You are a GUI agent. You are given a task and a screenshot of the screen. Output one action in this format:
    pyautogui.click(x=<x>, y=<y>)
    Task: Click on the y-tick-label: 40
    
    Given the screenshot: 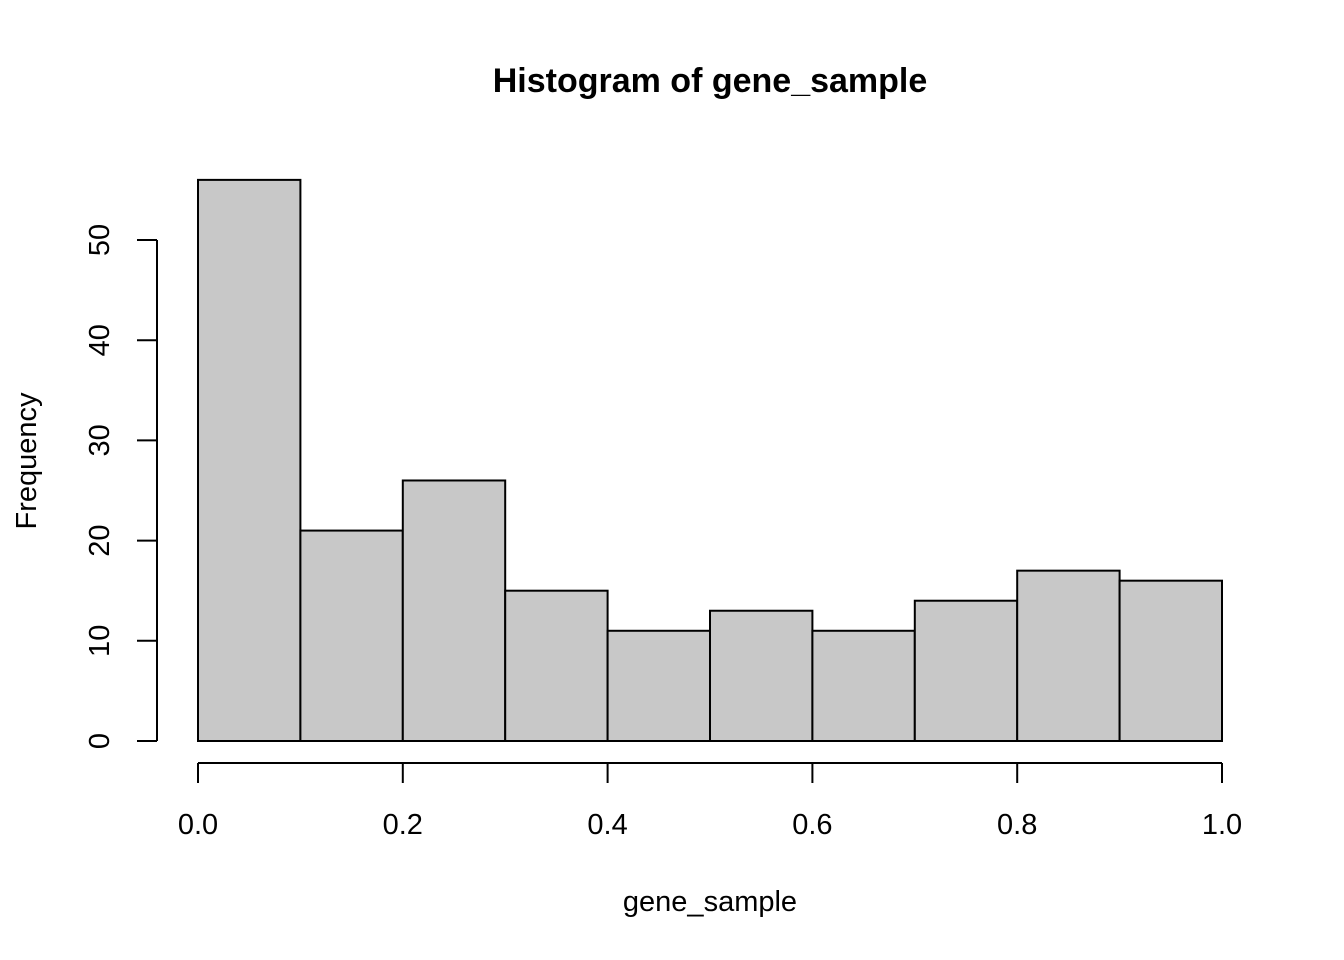 What is the action you would take?
    pyautogui.click(x=100, y=340)
    